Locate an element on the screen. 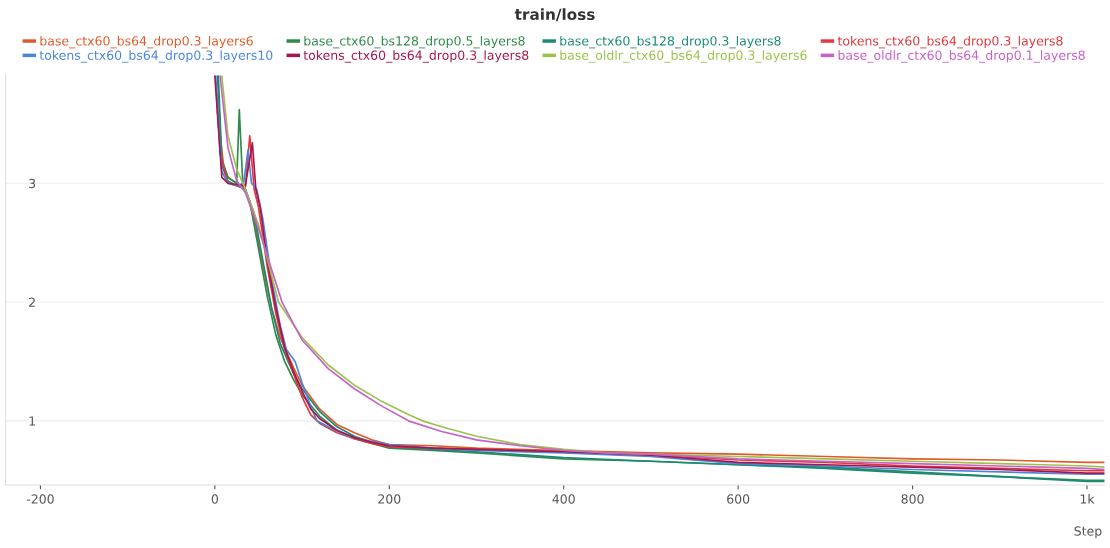 Image resolution: width=1110 pixels, height=548 pixels. chart-title: train/loss is located at coordinates (554, 15).